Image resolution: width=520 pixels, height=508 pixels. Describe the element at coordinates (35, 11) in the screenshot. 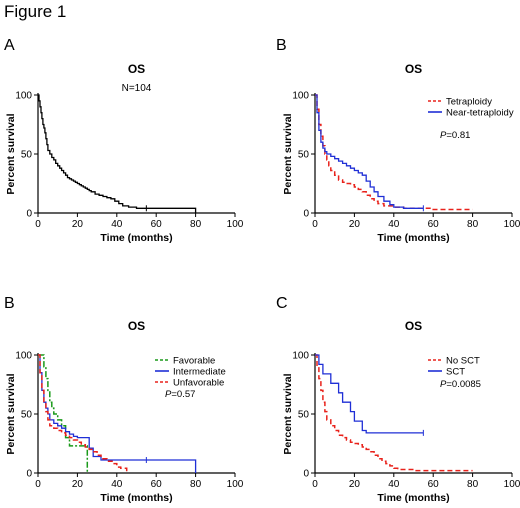

I see `figure-title: Figure 1` at that location.